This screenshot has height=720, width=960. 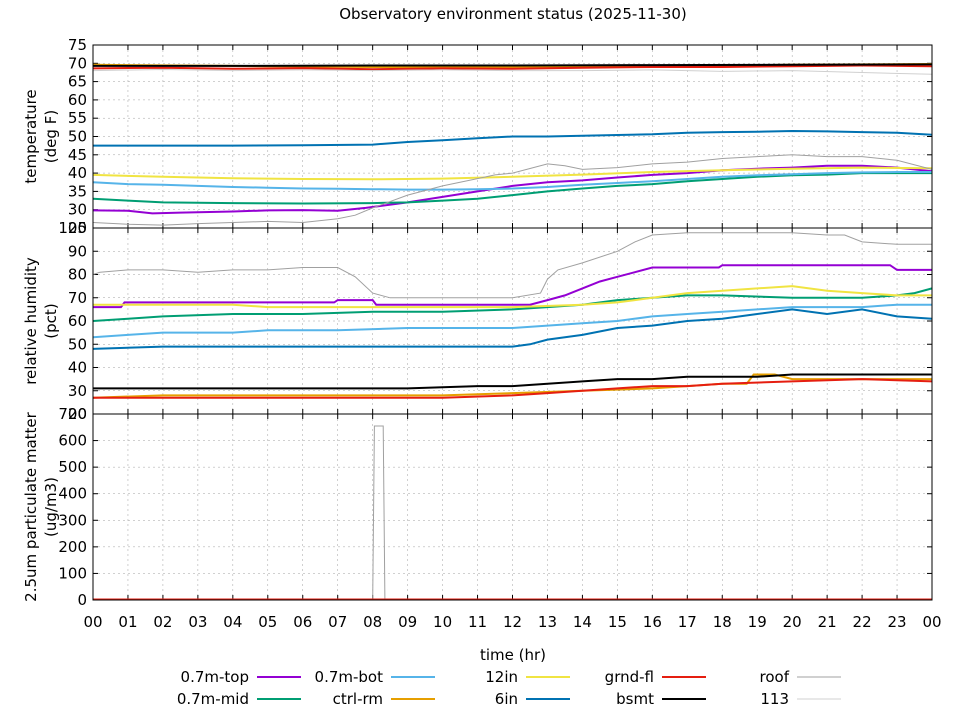 I want to click on legend-label: 113, so click(x=774, y=699).